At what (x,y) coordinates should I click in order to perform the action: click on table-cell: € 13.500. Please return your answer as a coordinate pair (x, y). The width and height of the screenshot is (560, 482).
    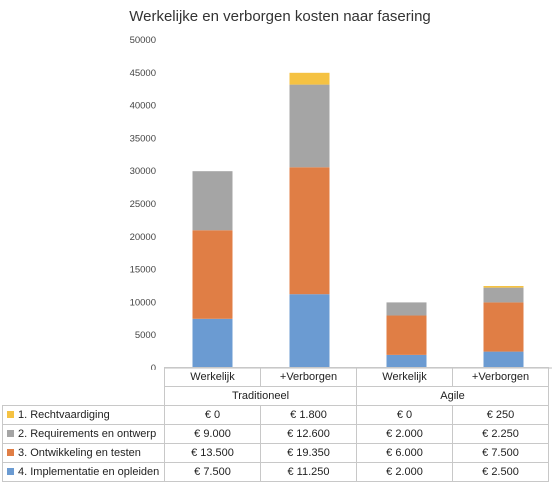
    Looking at the image, I should click on (212, 453).